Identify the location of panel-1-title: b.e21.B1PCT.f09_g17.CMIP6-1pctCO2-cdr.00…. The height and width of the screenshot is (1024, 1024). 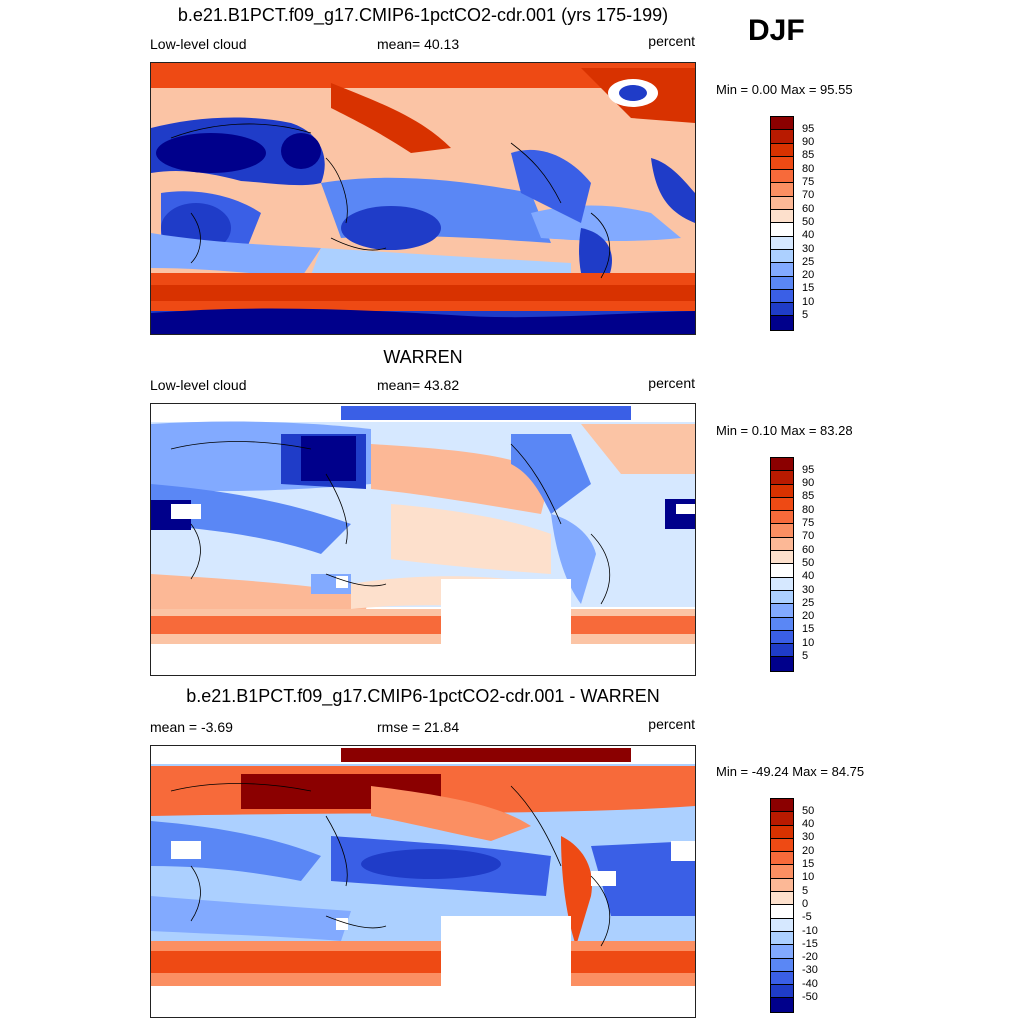
(423, 15).